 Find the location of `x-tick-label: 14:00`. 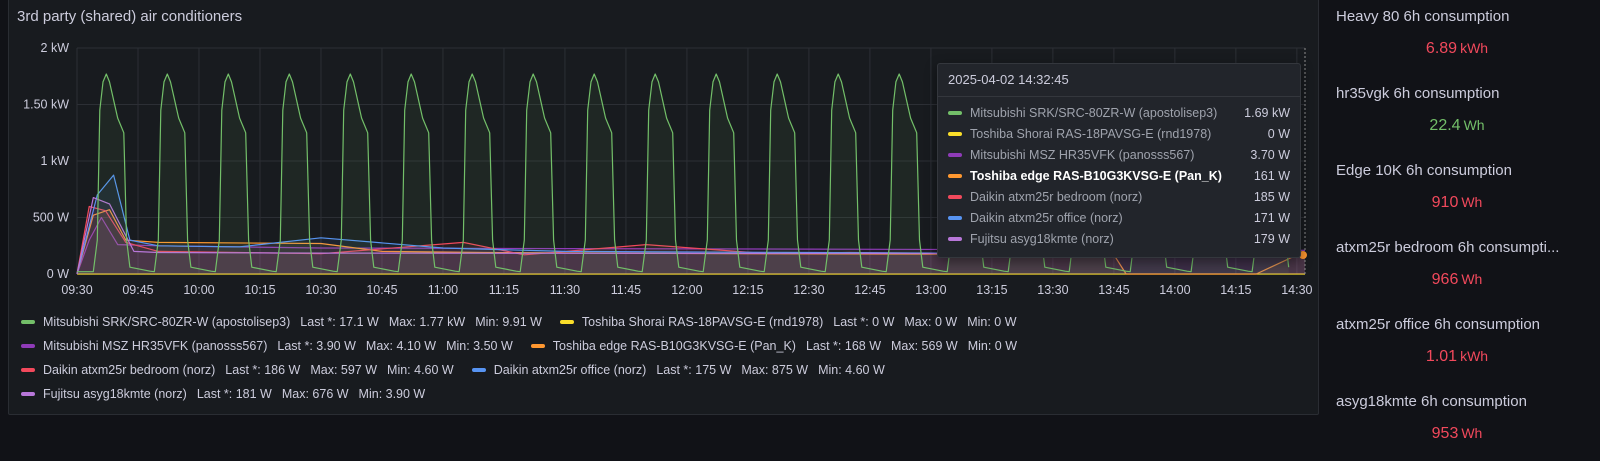

x-tick-label: 14:00 is located at coordinates (1174, 290).